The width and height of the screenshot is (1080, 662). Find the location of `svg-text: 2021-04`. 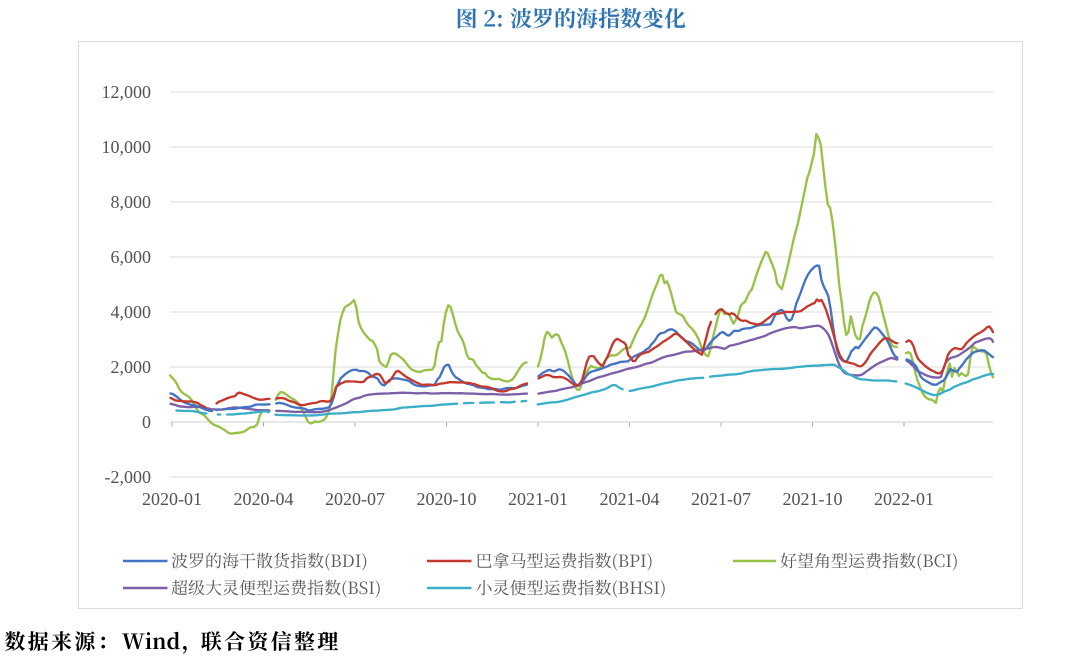

svg-text: 2021-04 is located at coordinates (630, 499).